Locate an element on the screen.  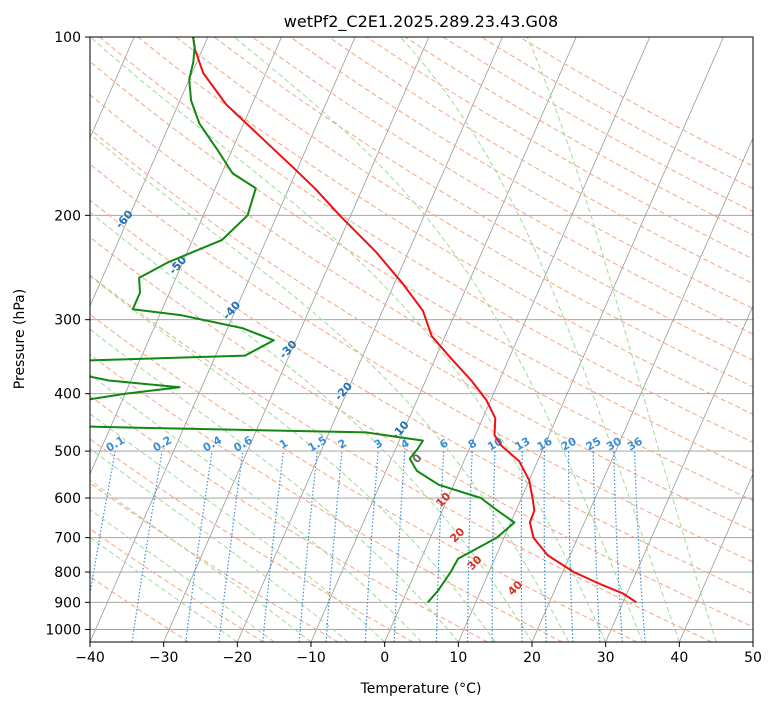
x-tick-label: −40 is located at coordinates (90, 658).